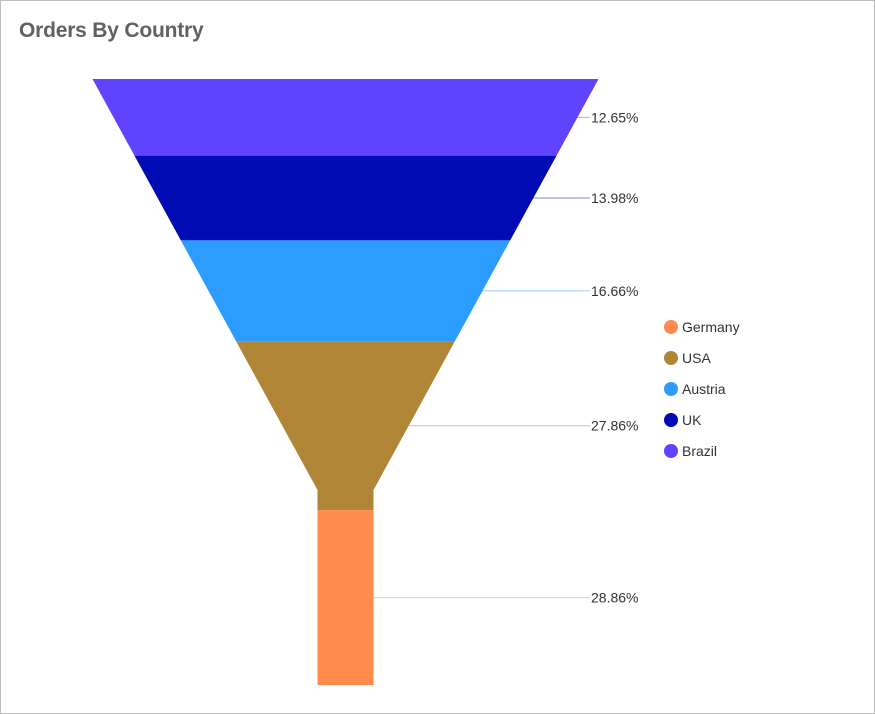 Image resolution: width=875 pixels, height=714 pixels. Describe the element at coordinates (345, 117) in the screenshot. I see `funnel-segment-brazil` at that location.